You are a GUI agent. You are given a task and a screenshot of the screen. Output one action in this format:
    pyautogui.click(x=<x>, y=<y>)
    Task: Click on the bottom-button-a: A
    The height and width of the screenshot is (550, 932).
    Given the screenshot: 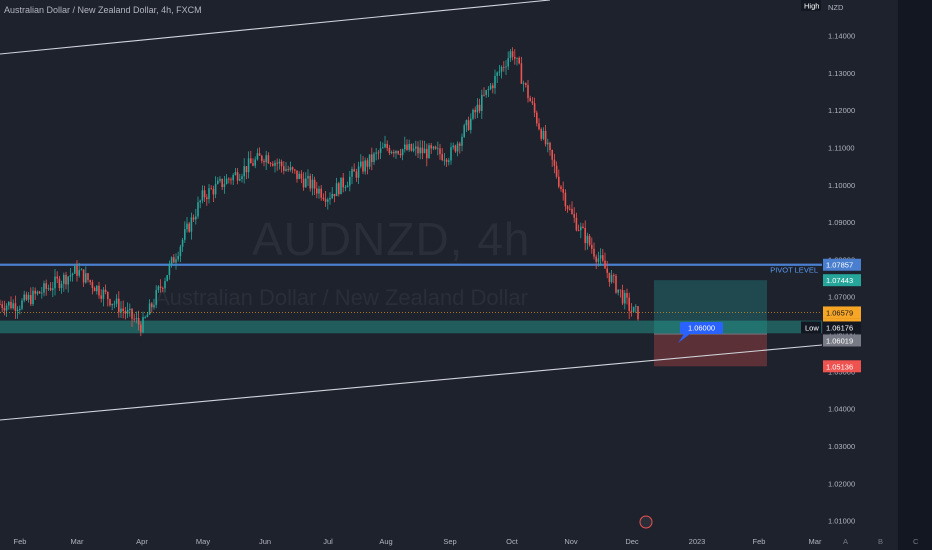 What is the action you would take?
    pyautogui.click(x=846, y=541)
    